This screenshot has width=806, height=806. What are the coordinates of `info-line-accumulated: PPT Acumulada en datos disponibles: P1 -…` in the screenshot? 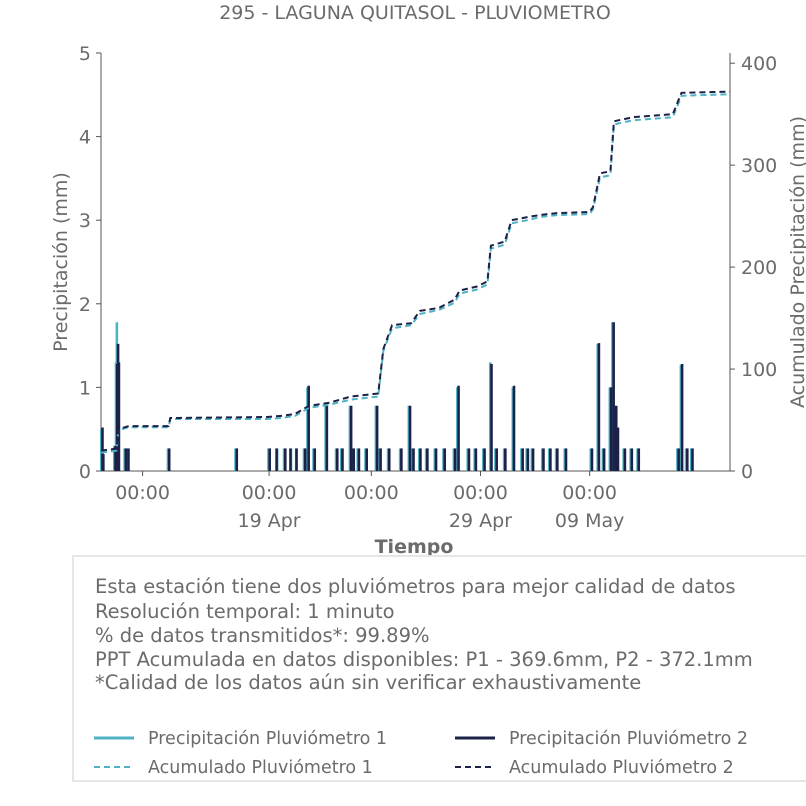 It's located at (424, 659).